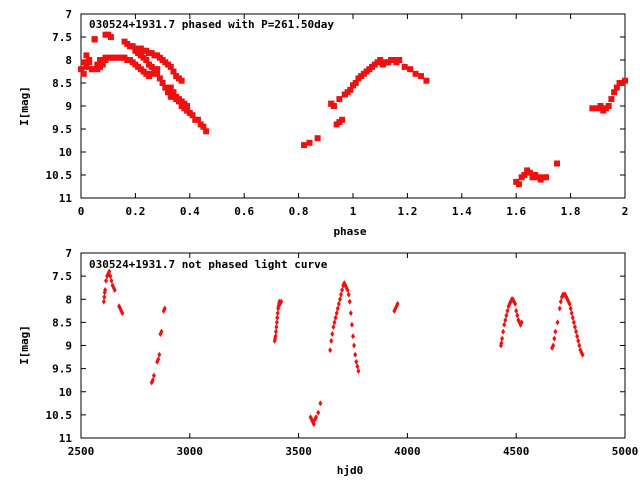  Describe the element at coordinates (68, 299) in the screenshot. I see `y-tick-label: 8` at that location.